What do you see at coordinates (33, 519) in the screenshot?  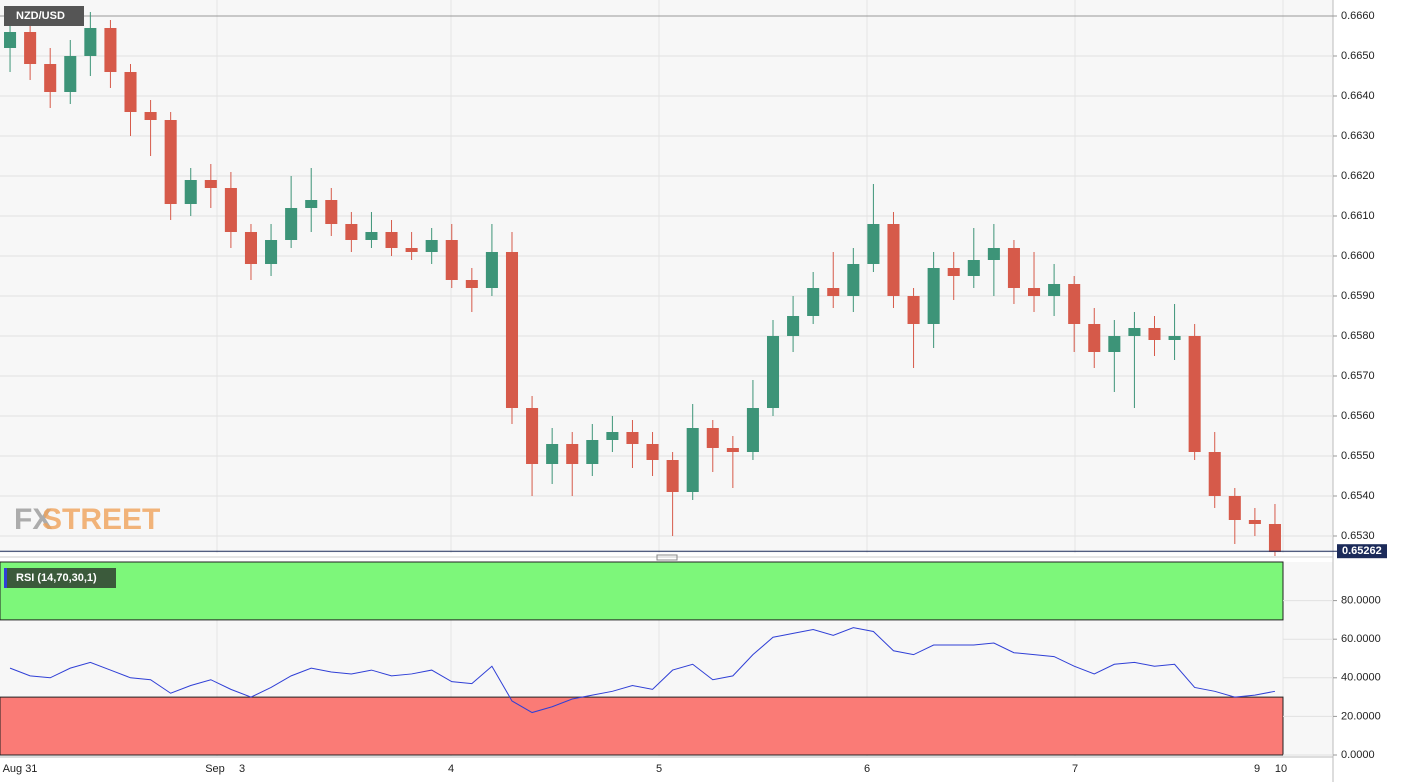 I see `logo: FX` at bounding box center [33, 519].